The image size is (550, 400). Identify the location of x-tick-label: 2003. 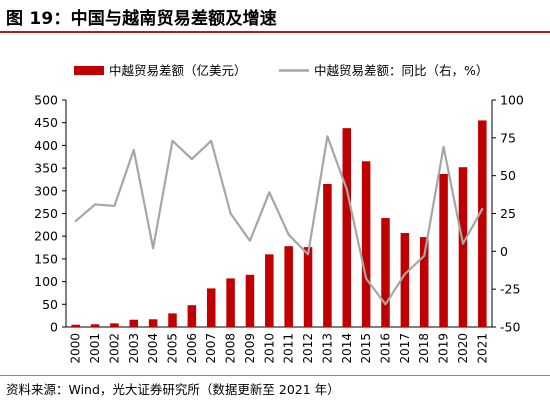
(134, 348).